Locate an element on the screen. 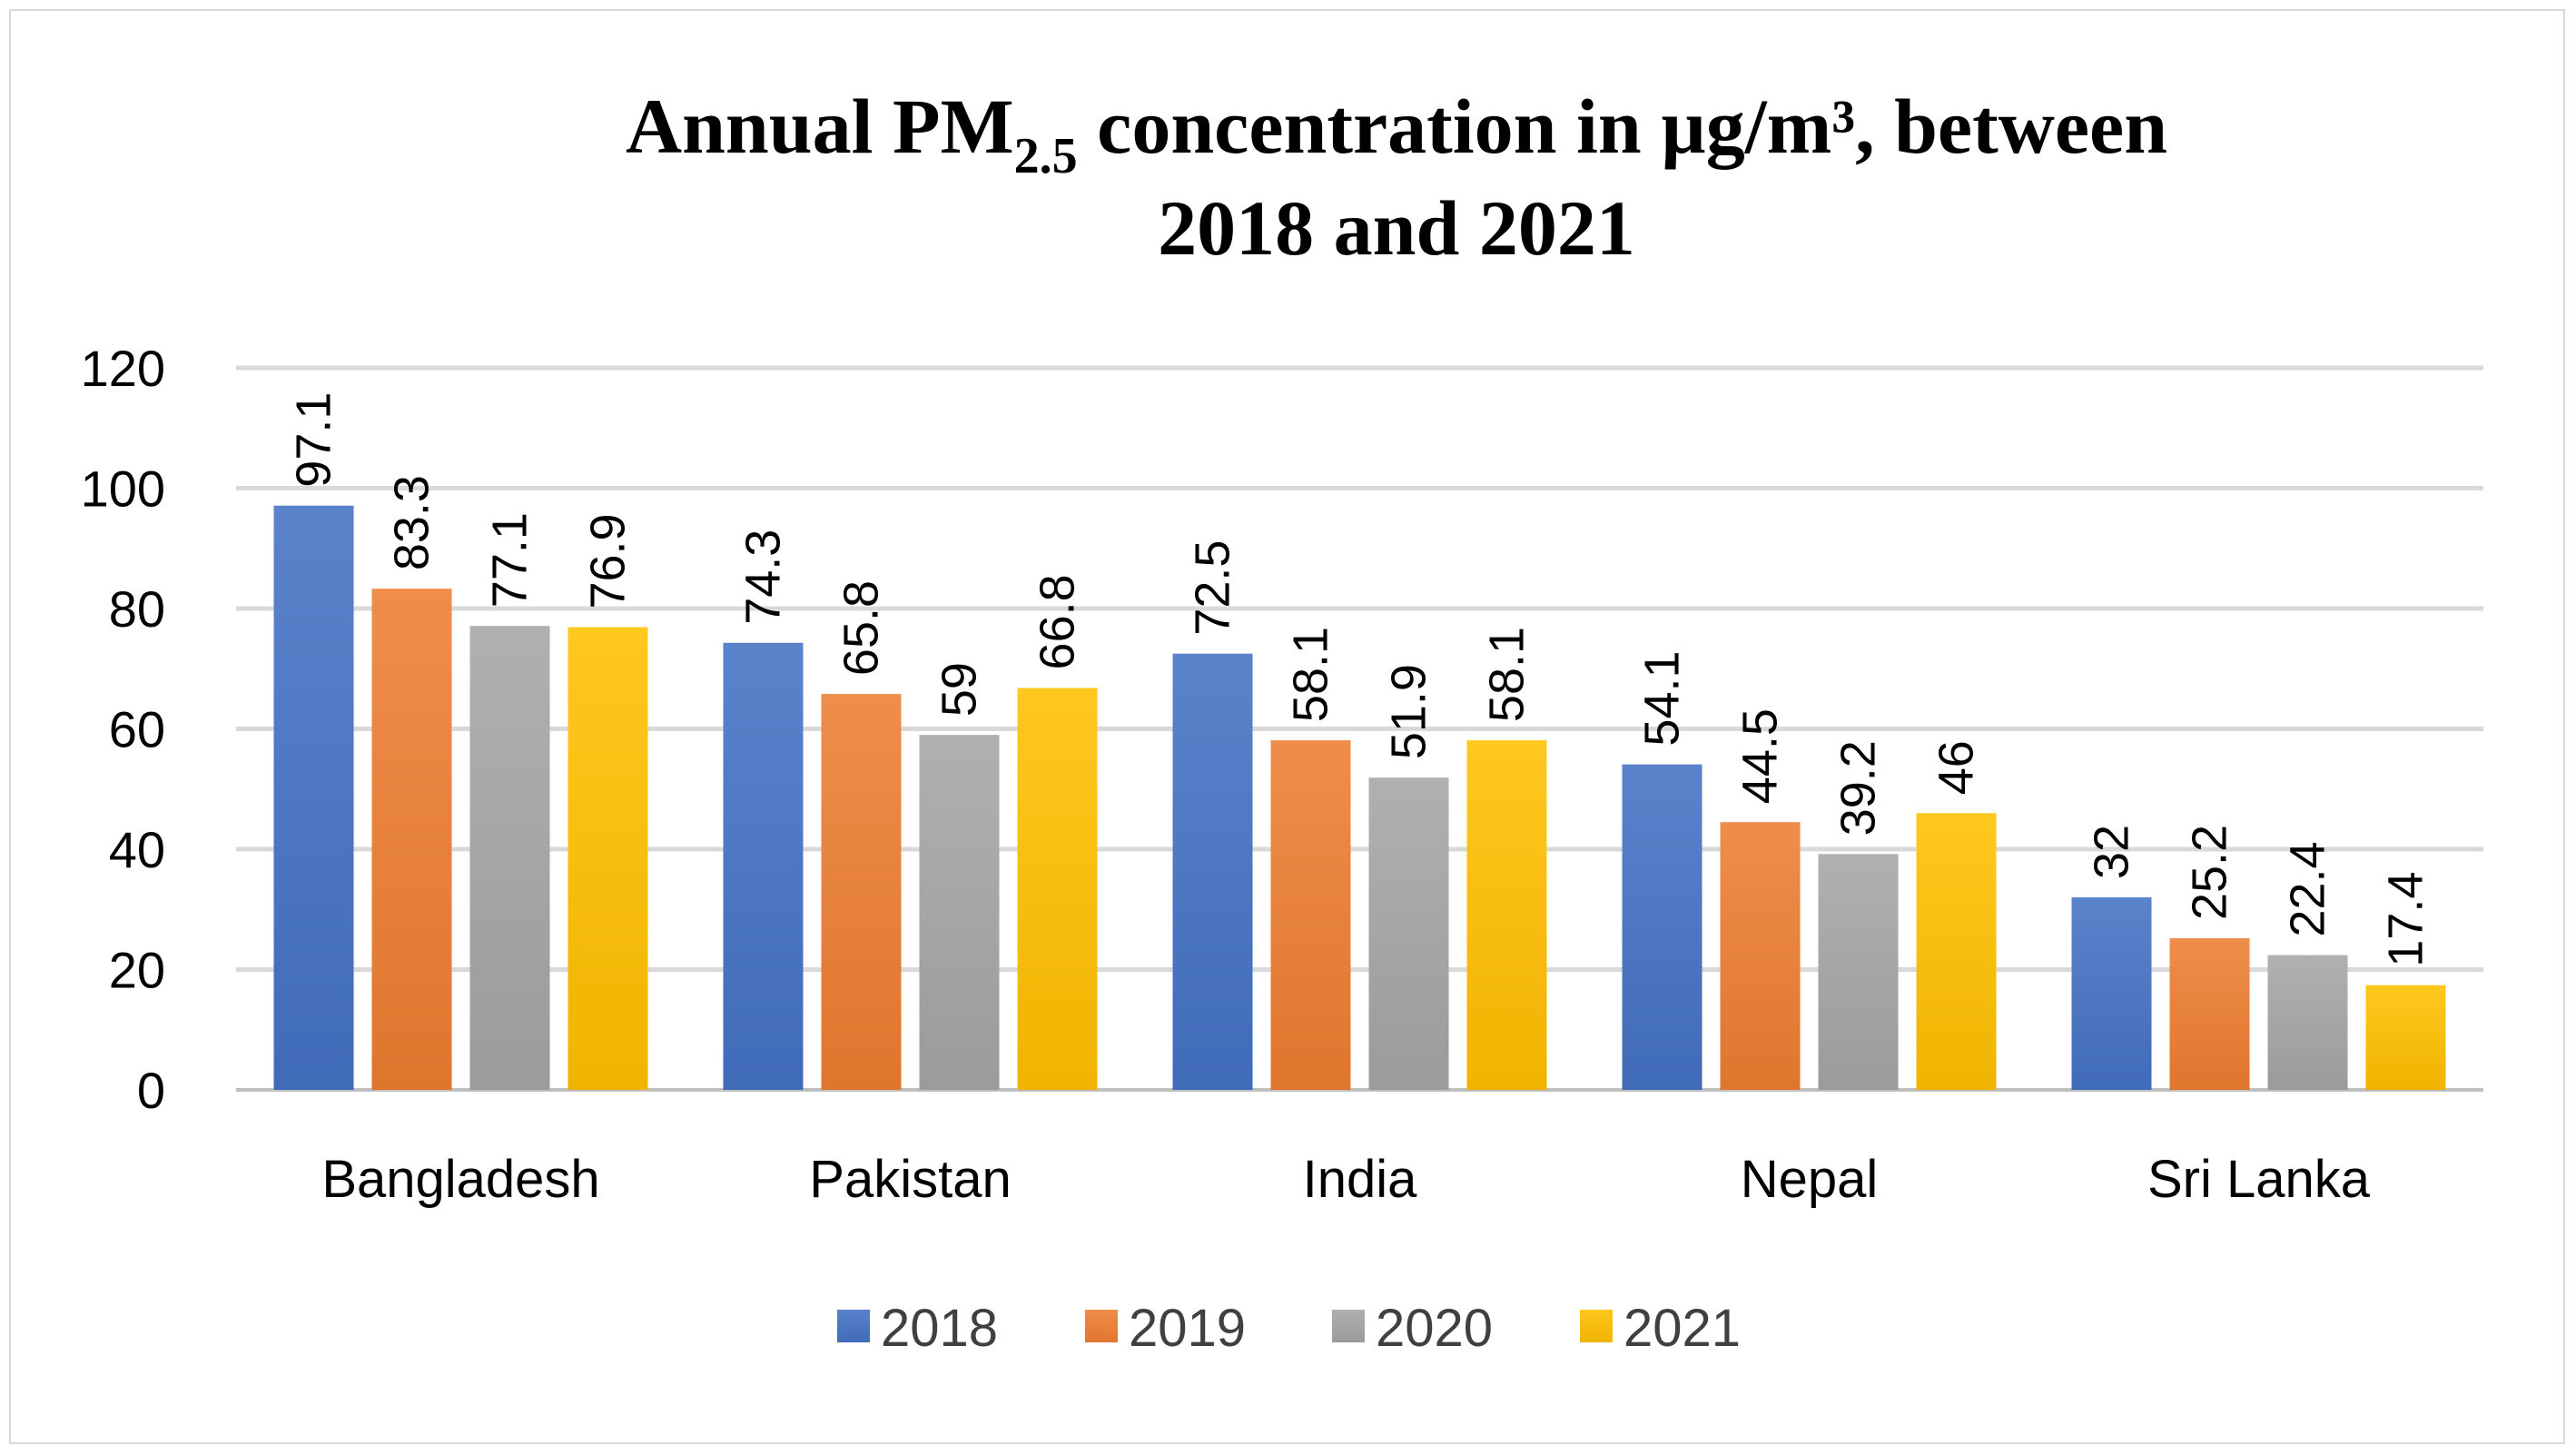  data-label: 97.1 is located at coordinates (314, 440).